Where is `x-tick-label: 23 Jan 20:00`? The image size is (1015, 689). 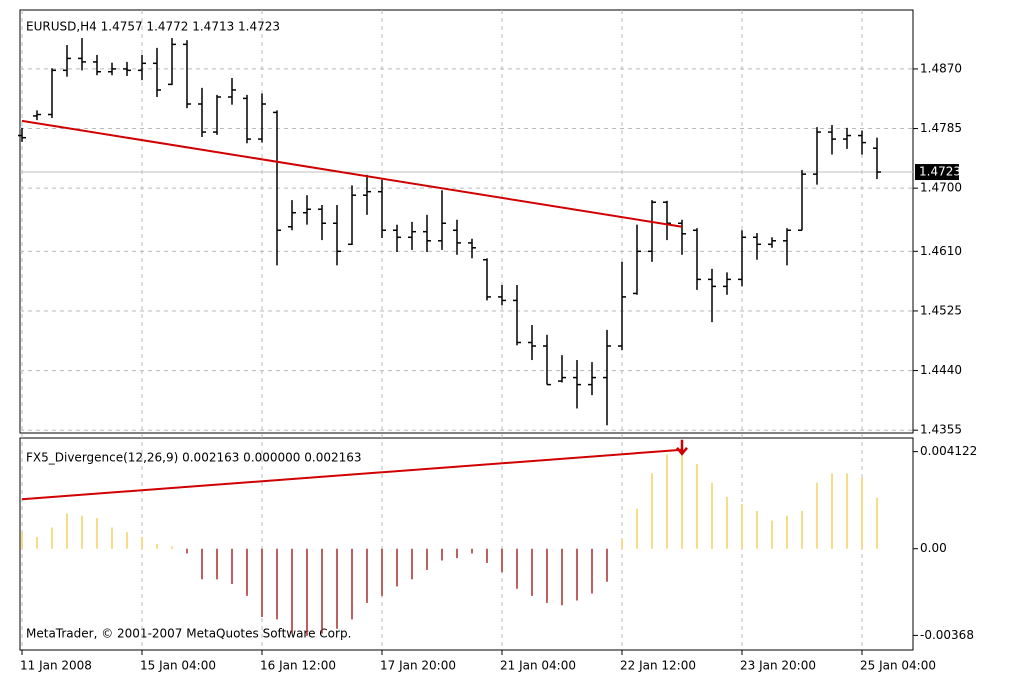
x-tick-label: 23 Jan 20:00 is located at coordinates (778, 666).